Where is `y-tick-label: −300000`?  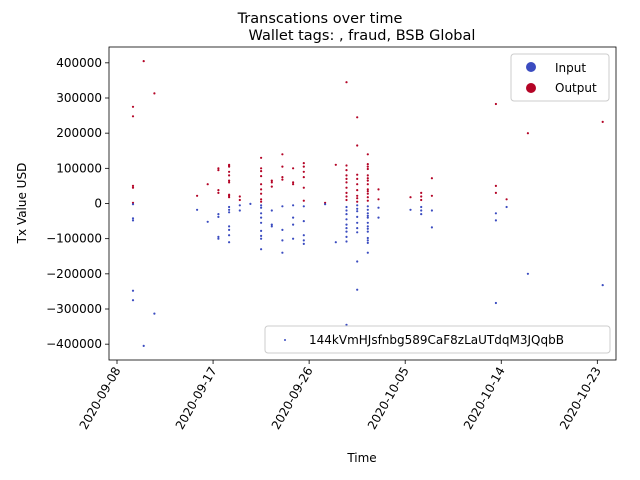
y-tick-label: −300000 is located at coordinates (74, 309).